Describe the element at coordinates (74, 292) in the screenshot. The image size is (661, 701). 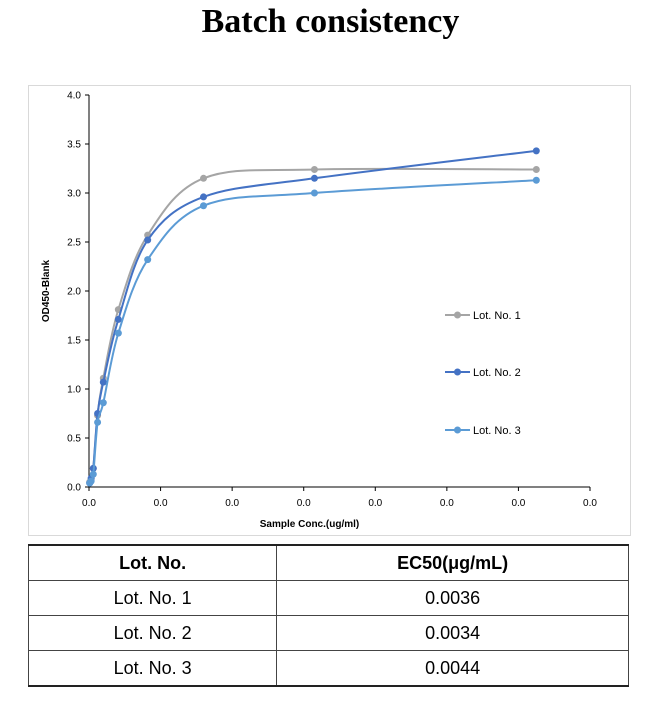
I see `y-tick-label: 2.0` at that location.